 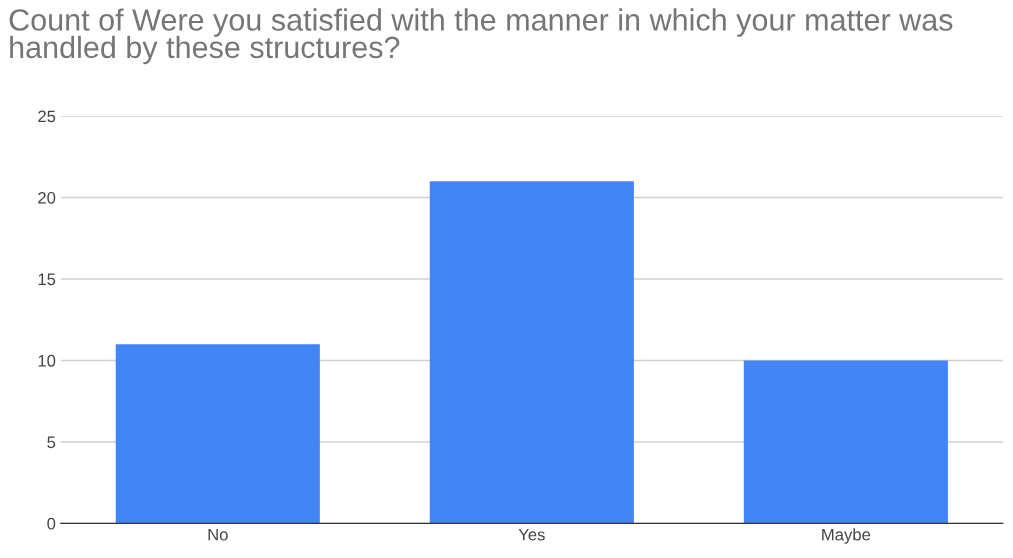 What do you see at coordinates (51, 442) in the screenshot?
I see `y-tick-label: 5` at bounding box center [51, 442].